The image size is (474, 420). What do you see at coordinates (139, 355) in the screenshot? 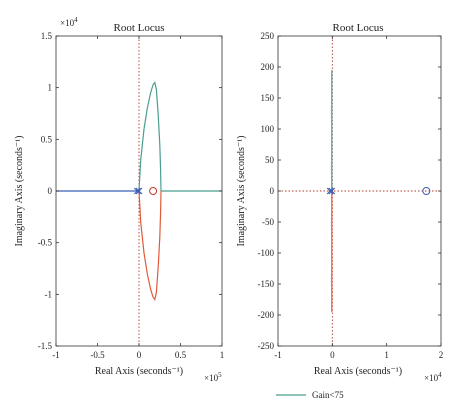
I see `left-x-tick-label: 0` at bounding box center [139, 355].